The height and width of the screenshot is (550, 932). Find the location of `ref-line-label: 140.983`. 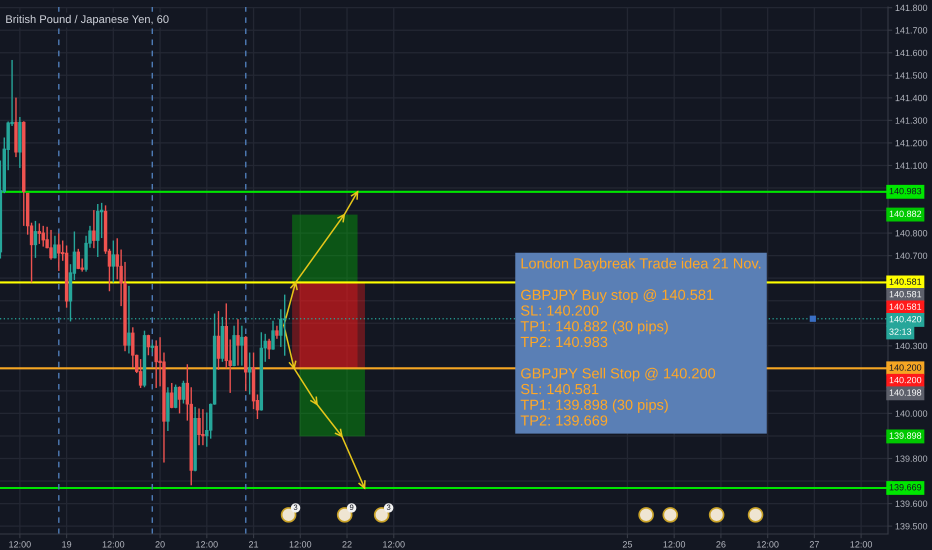

ref-line-label: 140.983 is located at coordinates (906, 191).